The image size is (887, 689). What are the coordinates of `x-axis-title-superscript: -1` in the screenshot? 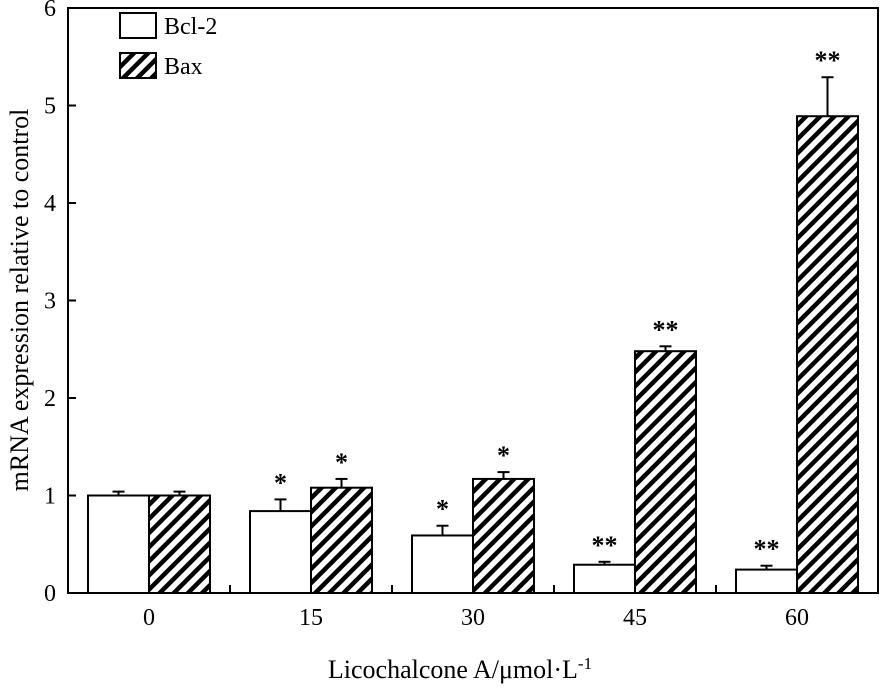 It's located at (585, 663).